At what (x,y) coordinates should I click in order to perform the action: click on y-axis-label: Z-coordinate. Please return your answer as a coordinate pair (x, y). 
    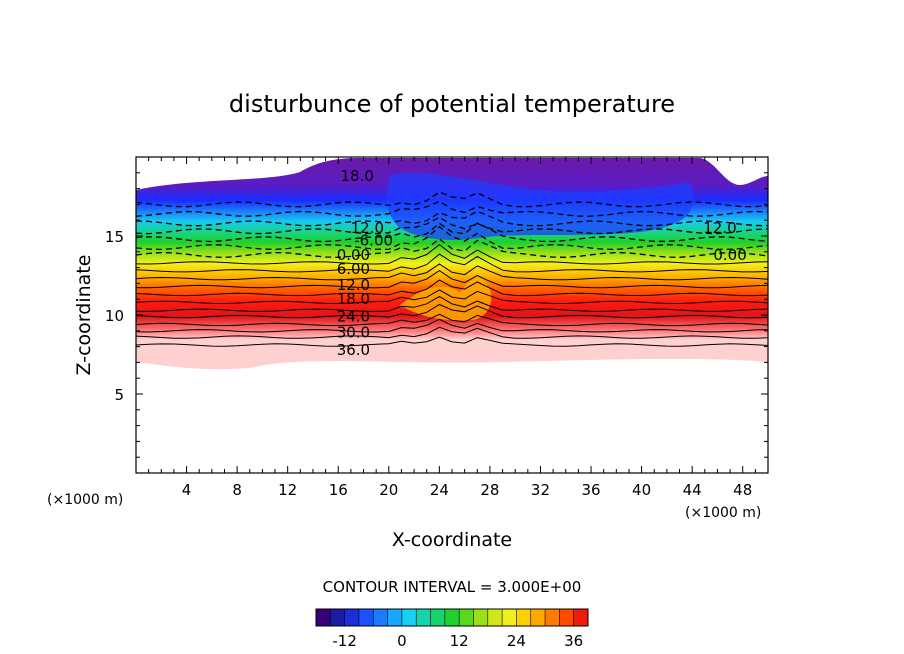
    Looking at the image, I should click on (84, 315).